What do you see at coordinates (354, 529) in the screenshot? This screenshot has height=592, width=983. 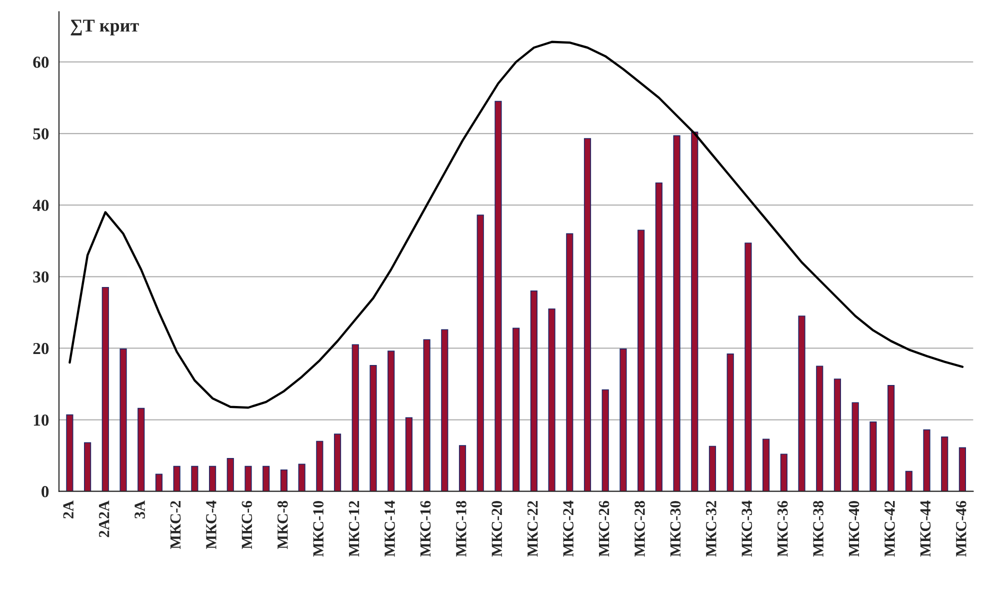 I see `x-tick-label: МКС-12` at bounding box center [354, 529].